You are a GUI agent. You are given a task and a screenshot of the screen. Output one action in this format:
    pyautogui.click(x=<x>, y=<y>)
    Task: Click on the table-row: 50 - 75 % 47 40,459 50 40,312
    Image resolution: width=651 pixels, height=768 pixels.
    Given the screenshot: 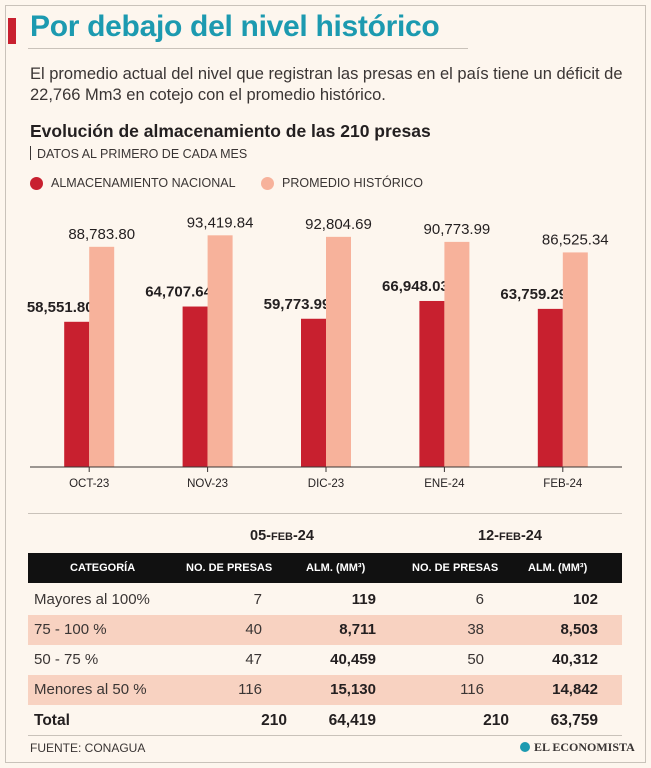 What is the action you would take?
    pyautogui.click(x=325, y=660)
    